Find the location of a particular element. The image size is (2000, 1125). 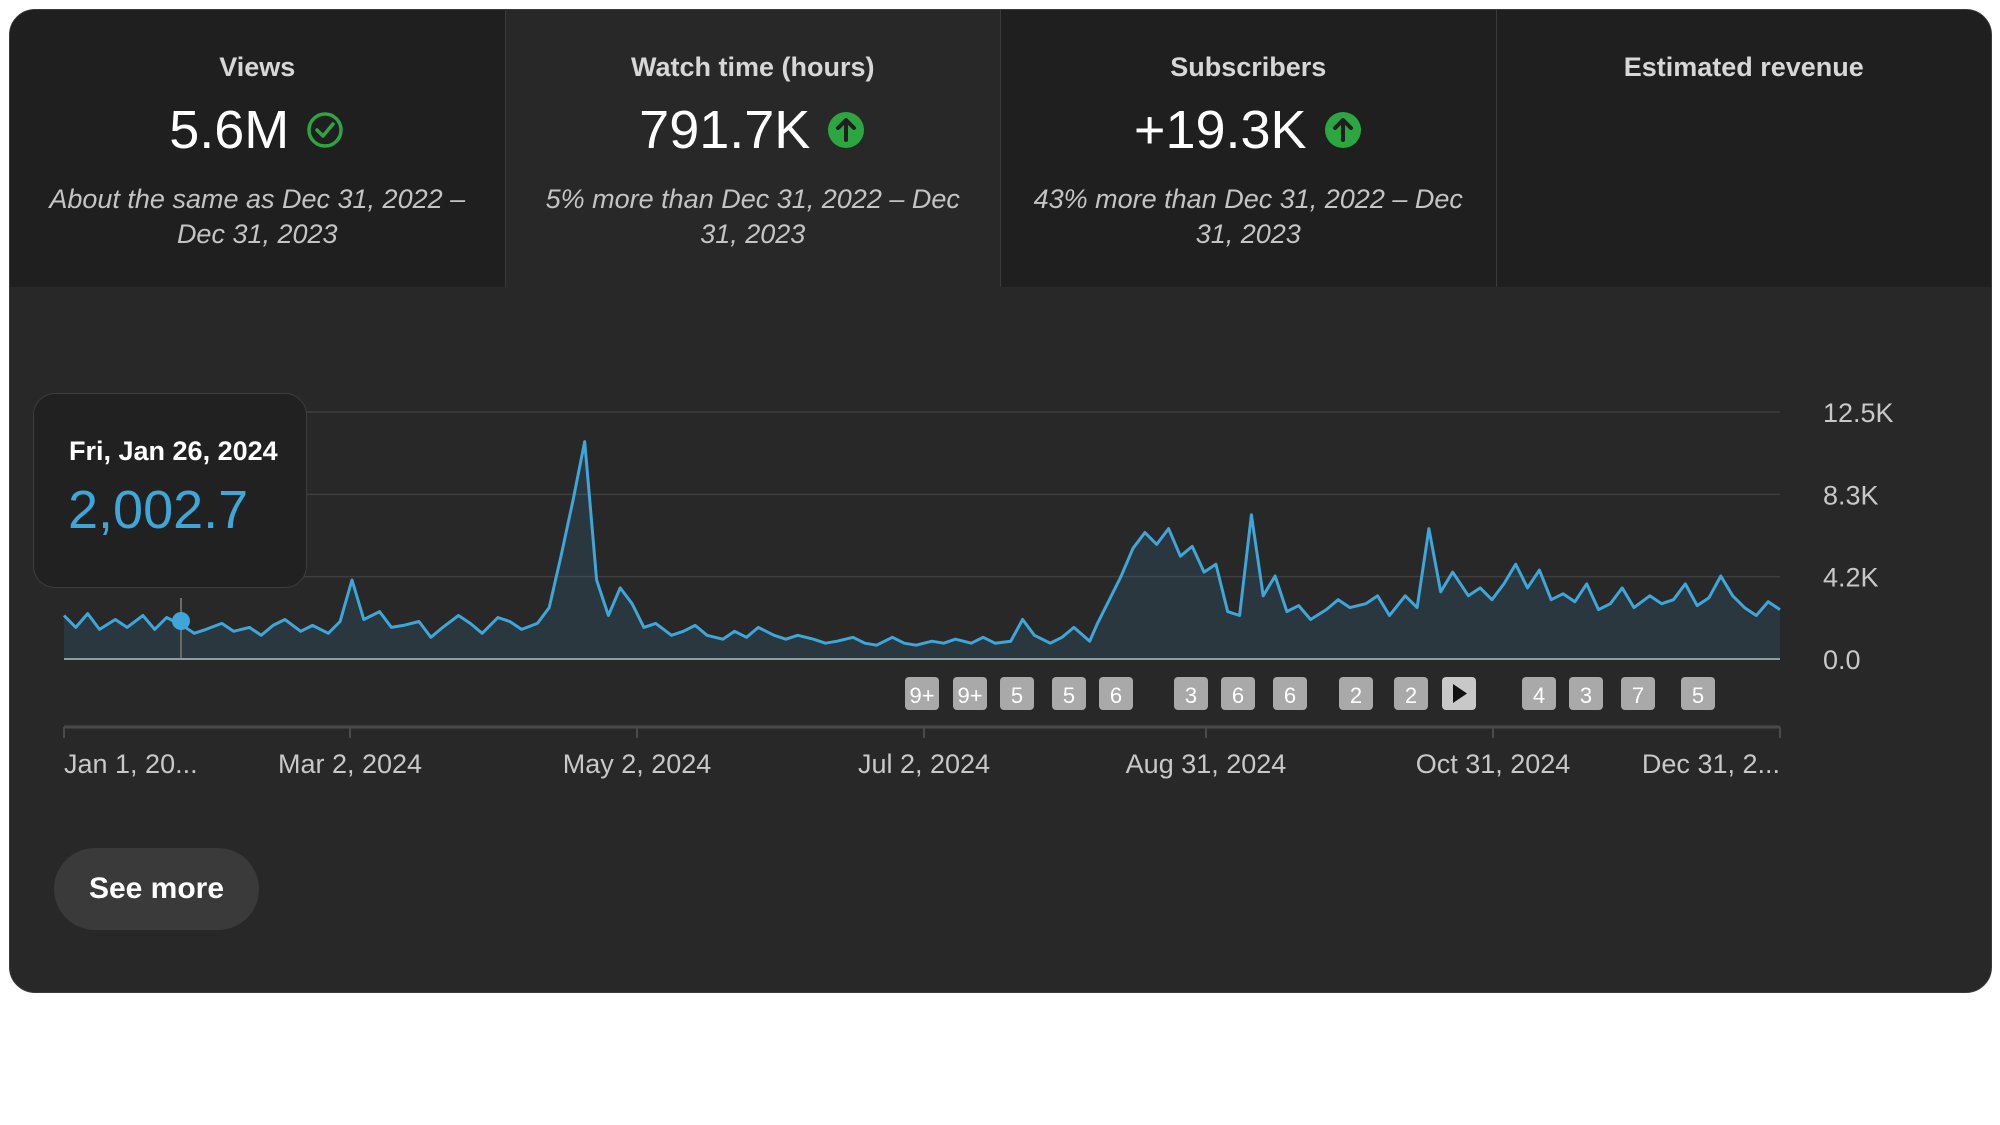

y-tick-label: 4.2K is located at coordinates (1851, 578).